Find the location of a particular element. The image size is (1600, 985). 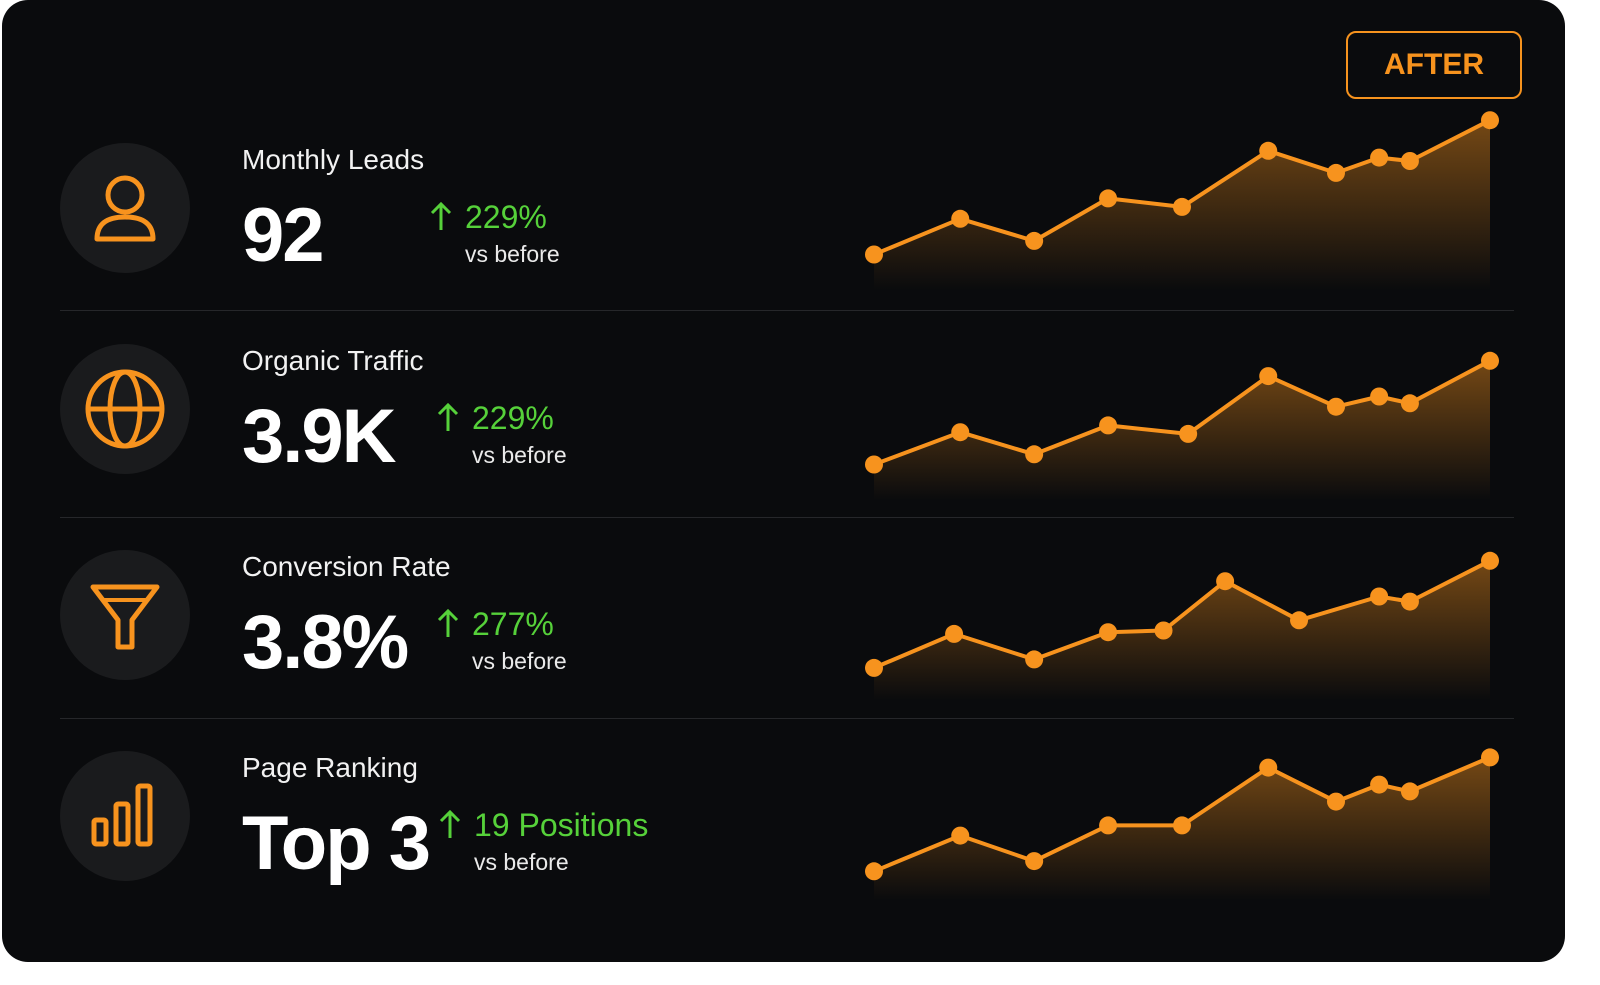

metric-title: Monthly Leads is located at coordinates (333, 159).